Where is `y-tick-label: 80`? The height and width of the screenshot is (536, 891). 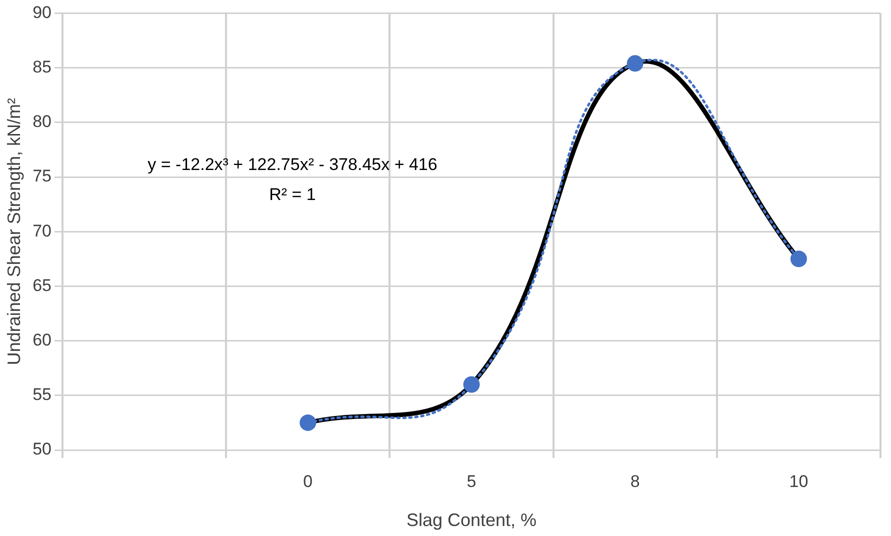
y-tick-label: 80 is located at coordinates (42, 122).